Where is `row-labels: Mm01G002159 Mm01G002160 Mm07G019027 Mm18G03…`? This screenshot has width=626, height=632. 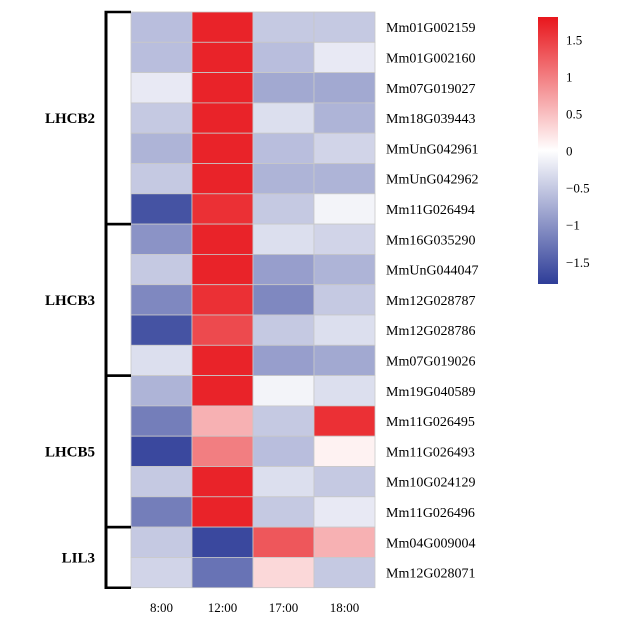
row-labels: Mm01G002159 Mm01G002160 Mm07G019027 Mm18G03… is located at coordinates (432, 301).